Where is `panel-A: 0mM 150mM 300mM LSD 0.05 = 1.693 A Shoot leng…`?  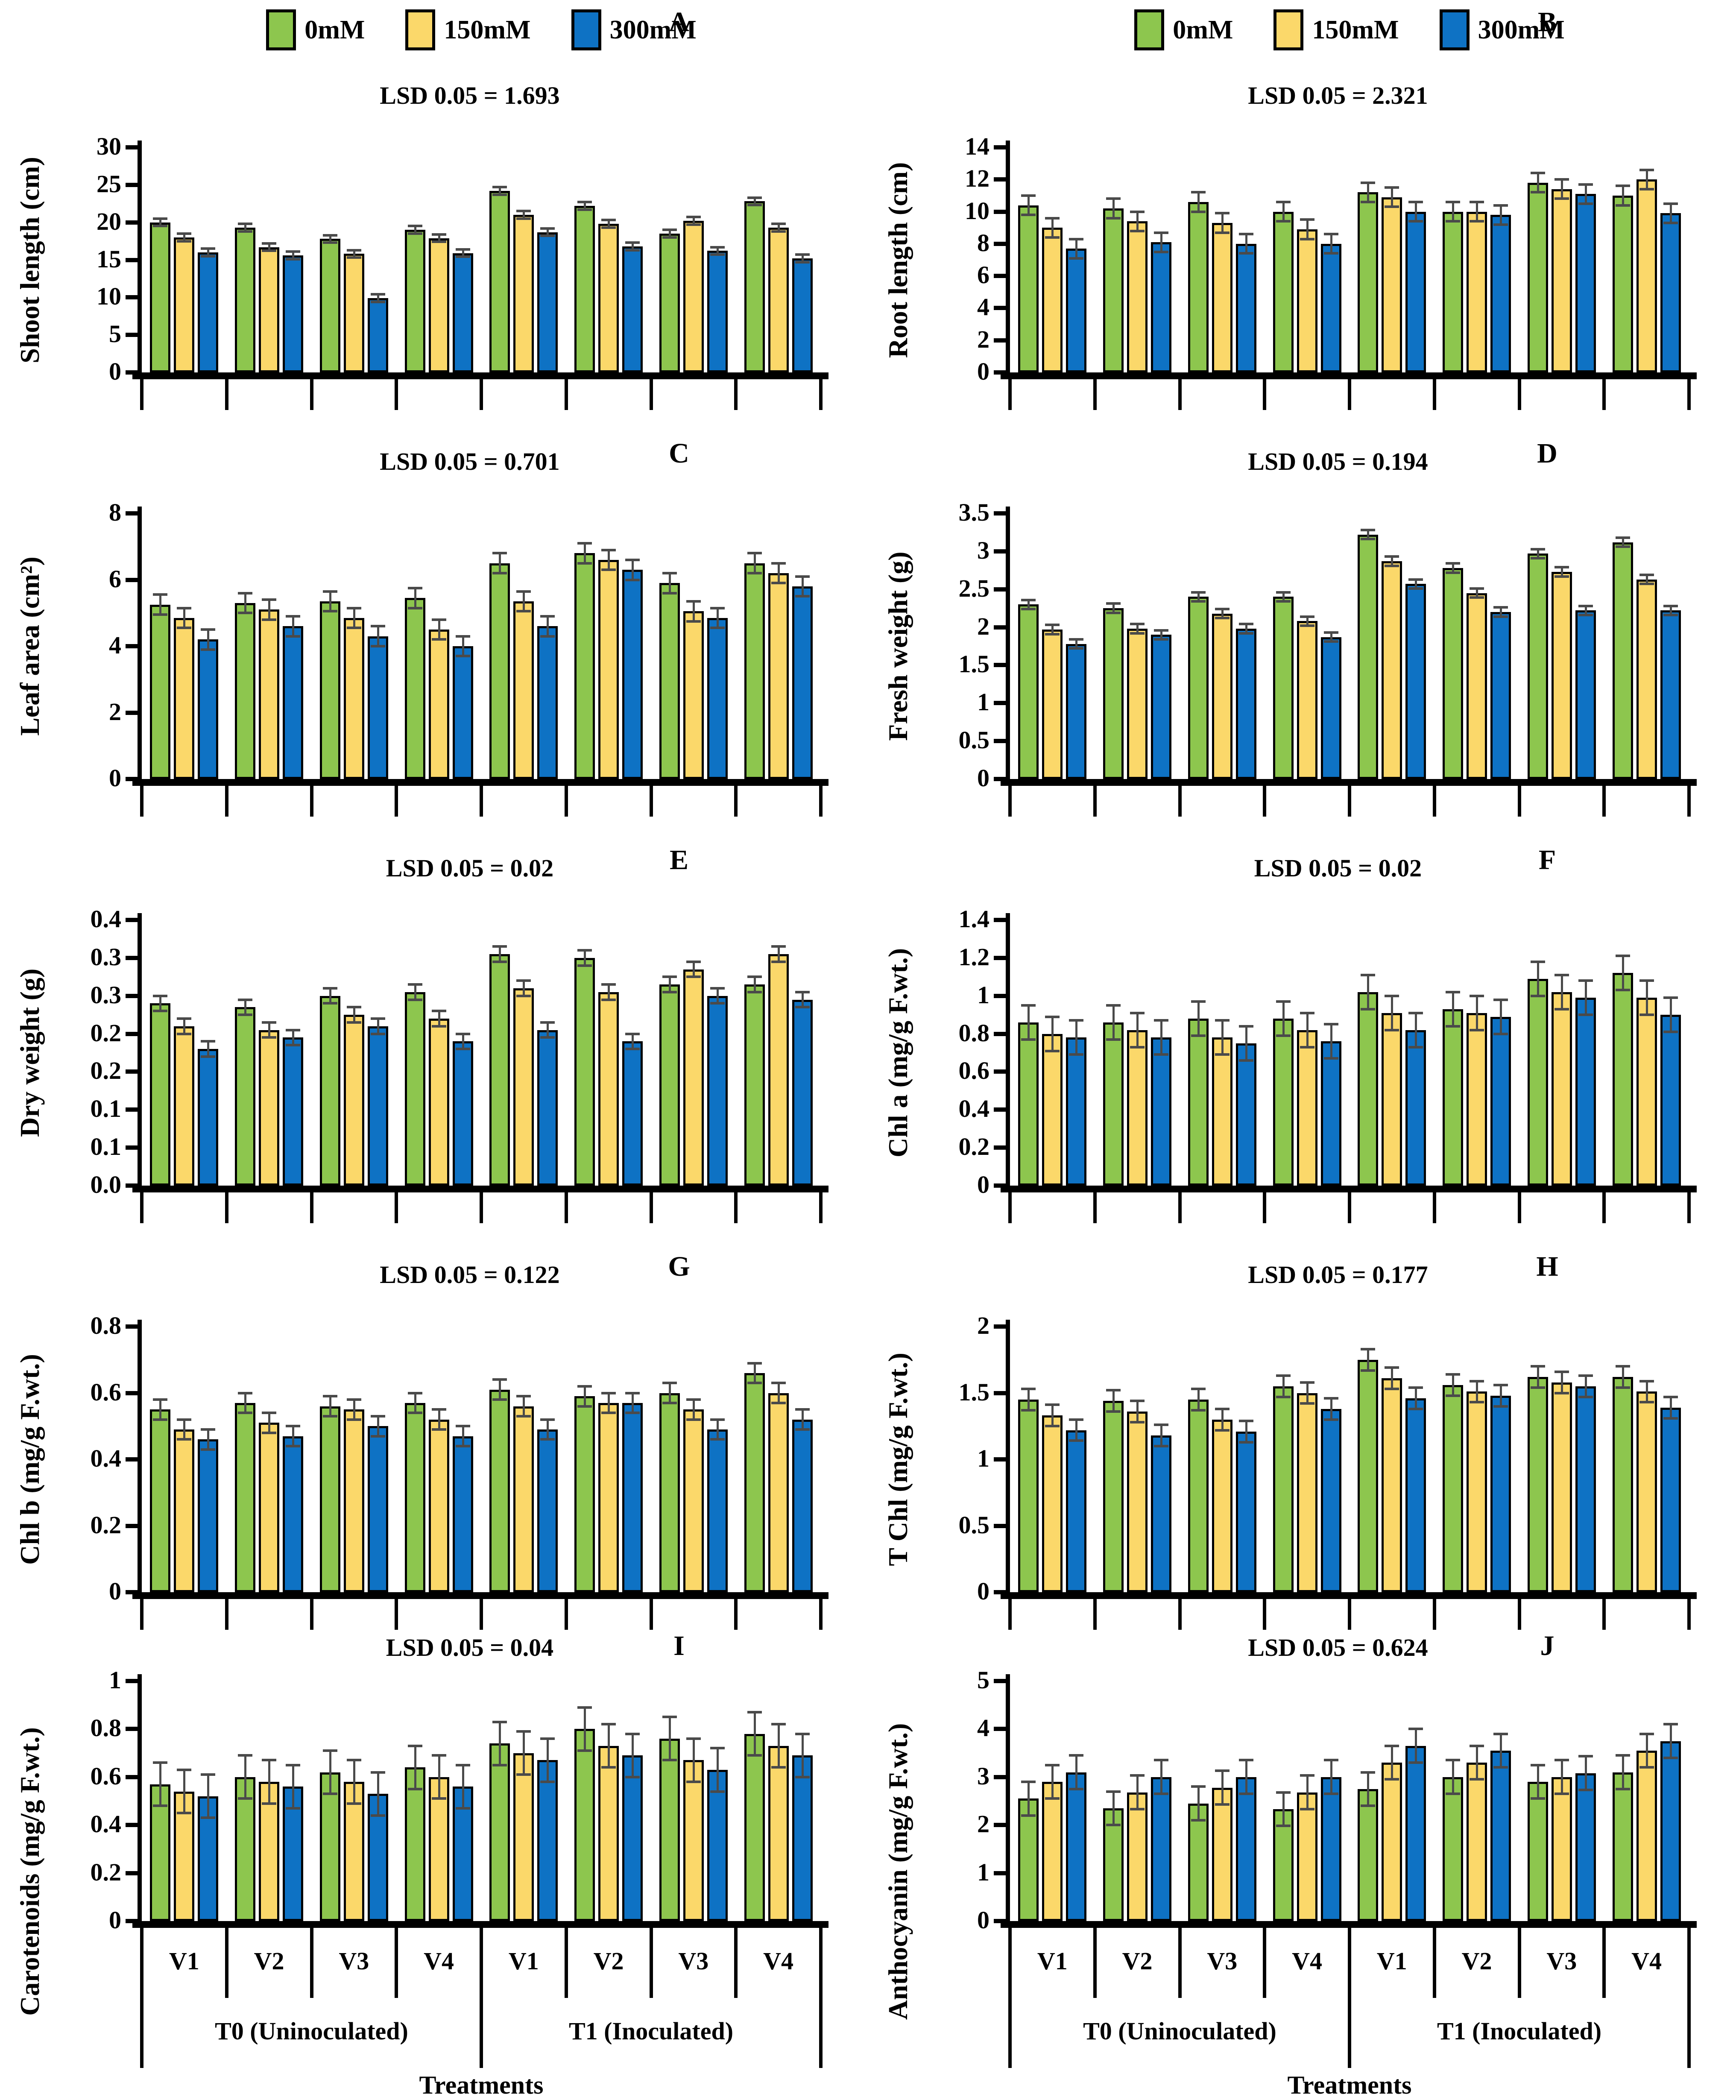 panel-A: 0mM 150mM 300mM LSD 0.05 = 1.693 A Shoot leng… is located at coordinates (434, 205).